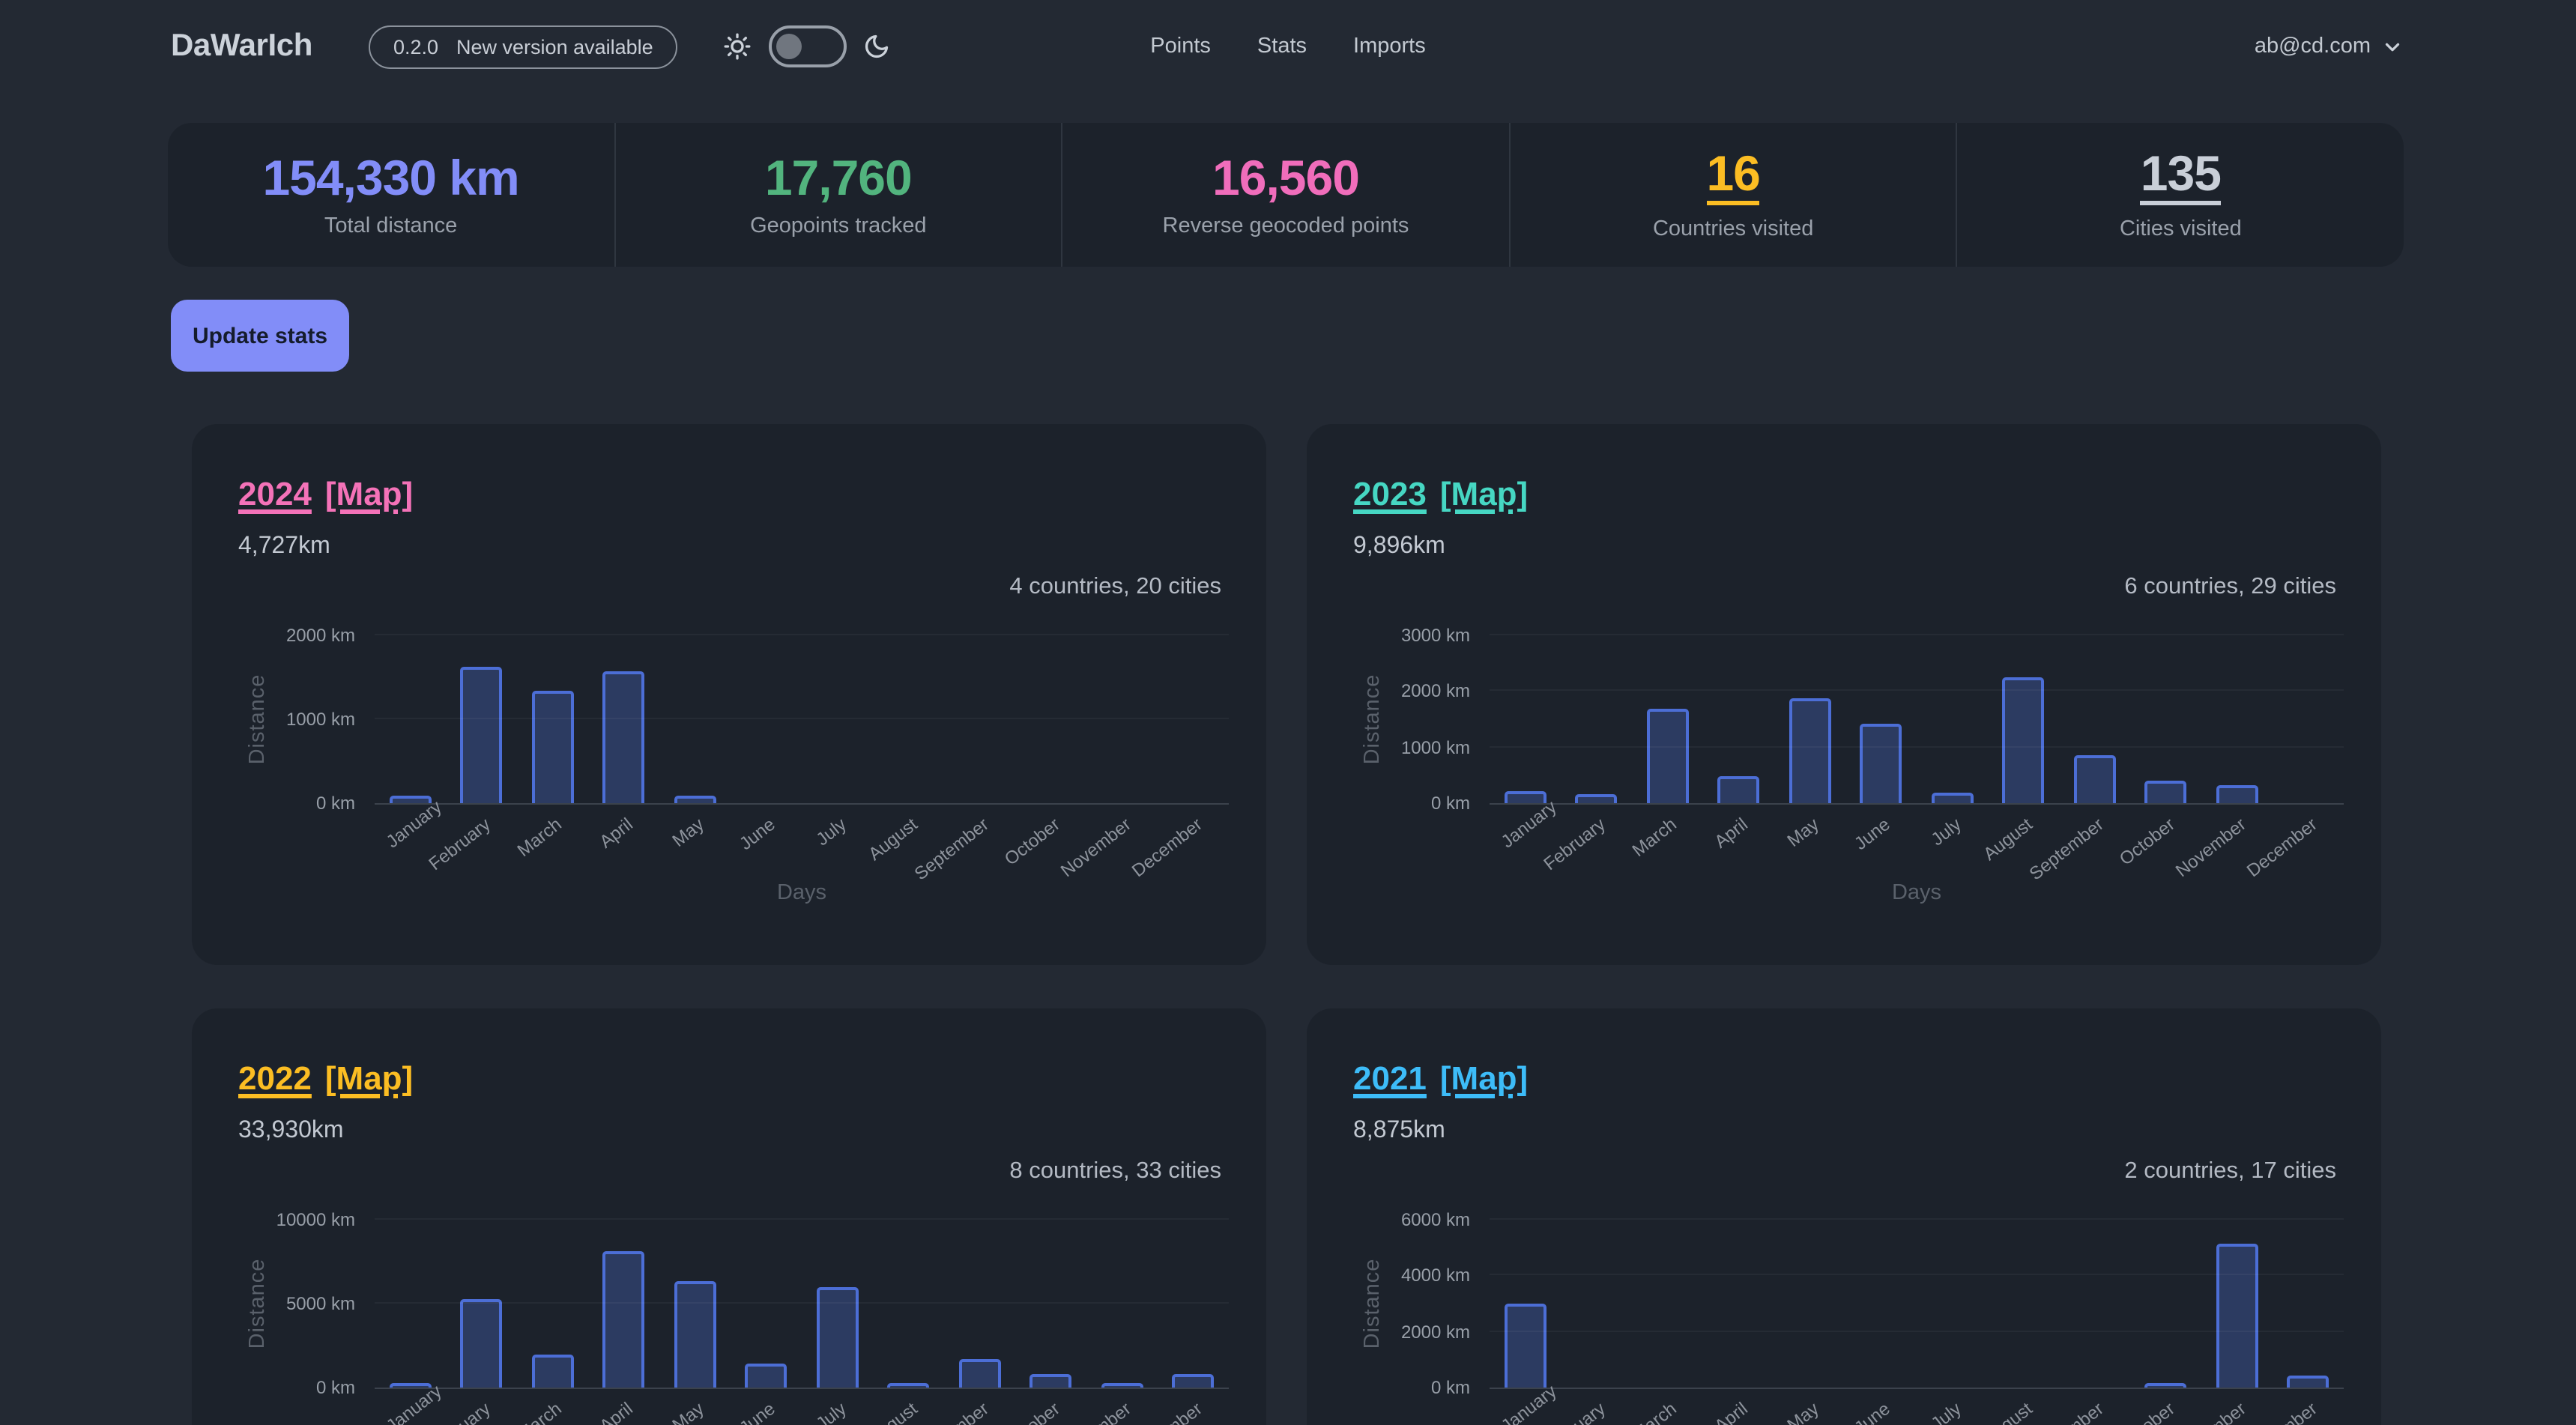  Describe the element at coordinates (766, 1376) in the screenshot. I see `bar-2022-june` at that location.